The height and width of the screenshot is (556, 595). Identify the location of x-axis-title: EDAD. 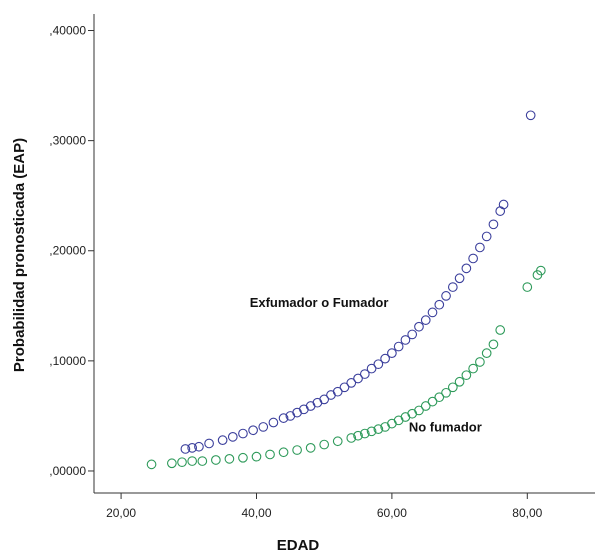
(298, 545).